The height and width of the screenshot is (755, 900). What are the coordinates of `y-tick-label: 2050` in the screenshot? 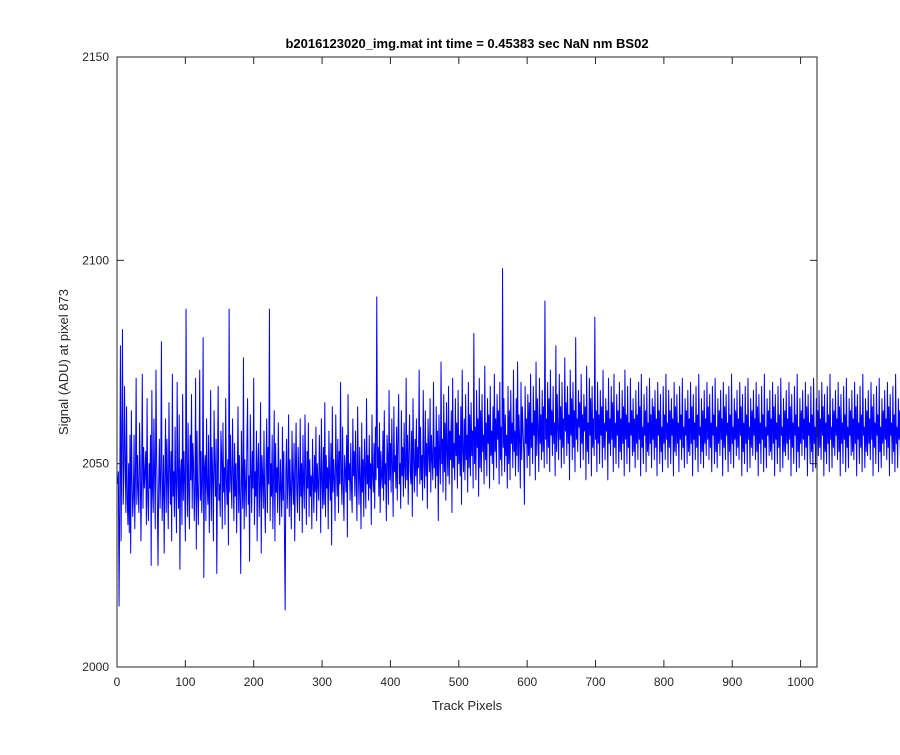 It's located at (95, 464).